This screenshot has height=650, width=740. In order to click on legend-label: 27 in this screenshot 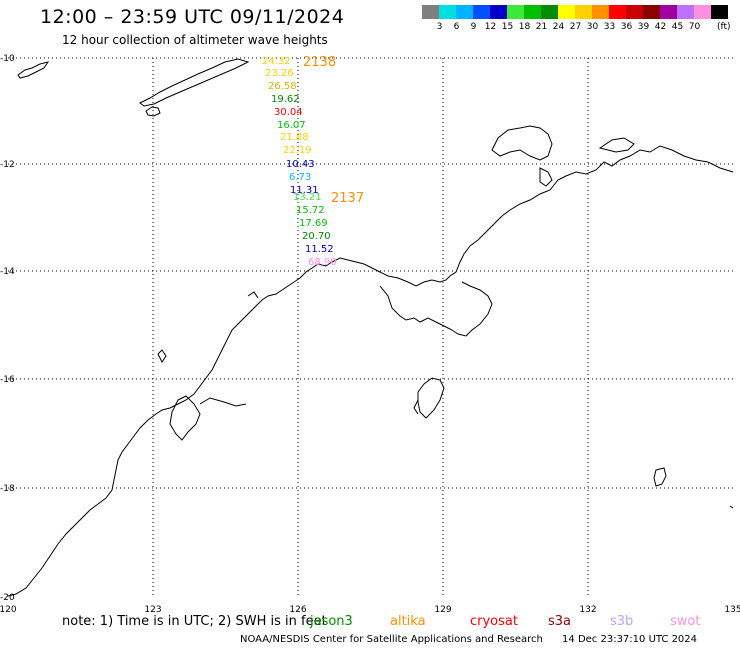, I will do `click(575, 27)`.